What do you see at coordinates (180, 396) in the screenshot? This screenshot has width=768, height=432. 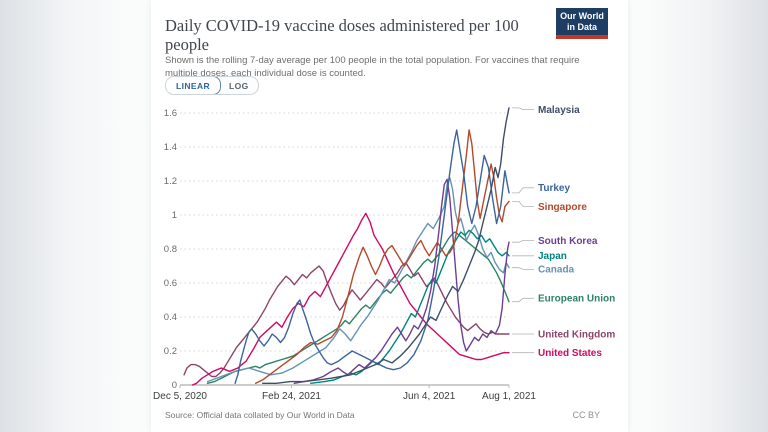 I see `x-tick-label: Dec 5, 2020` at bounding box center [180, 396].